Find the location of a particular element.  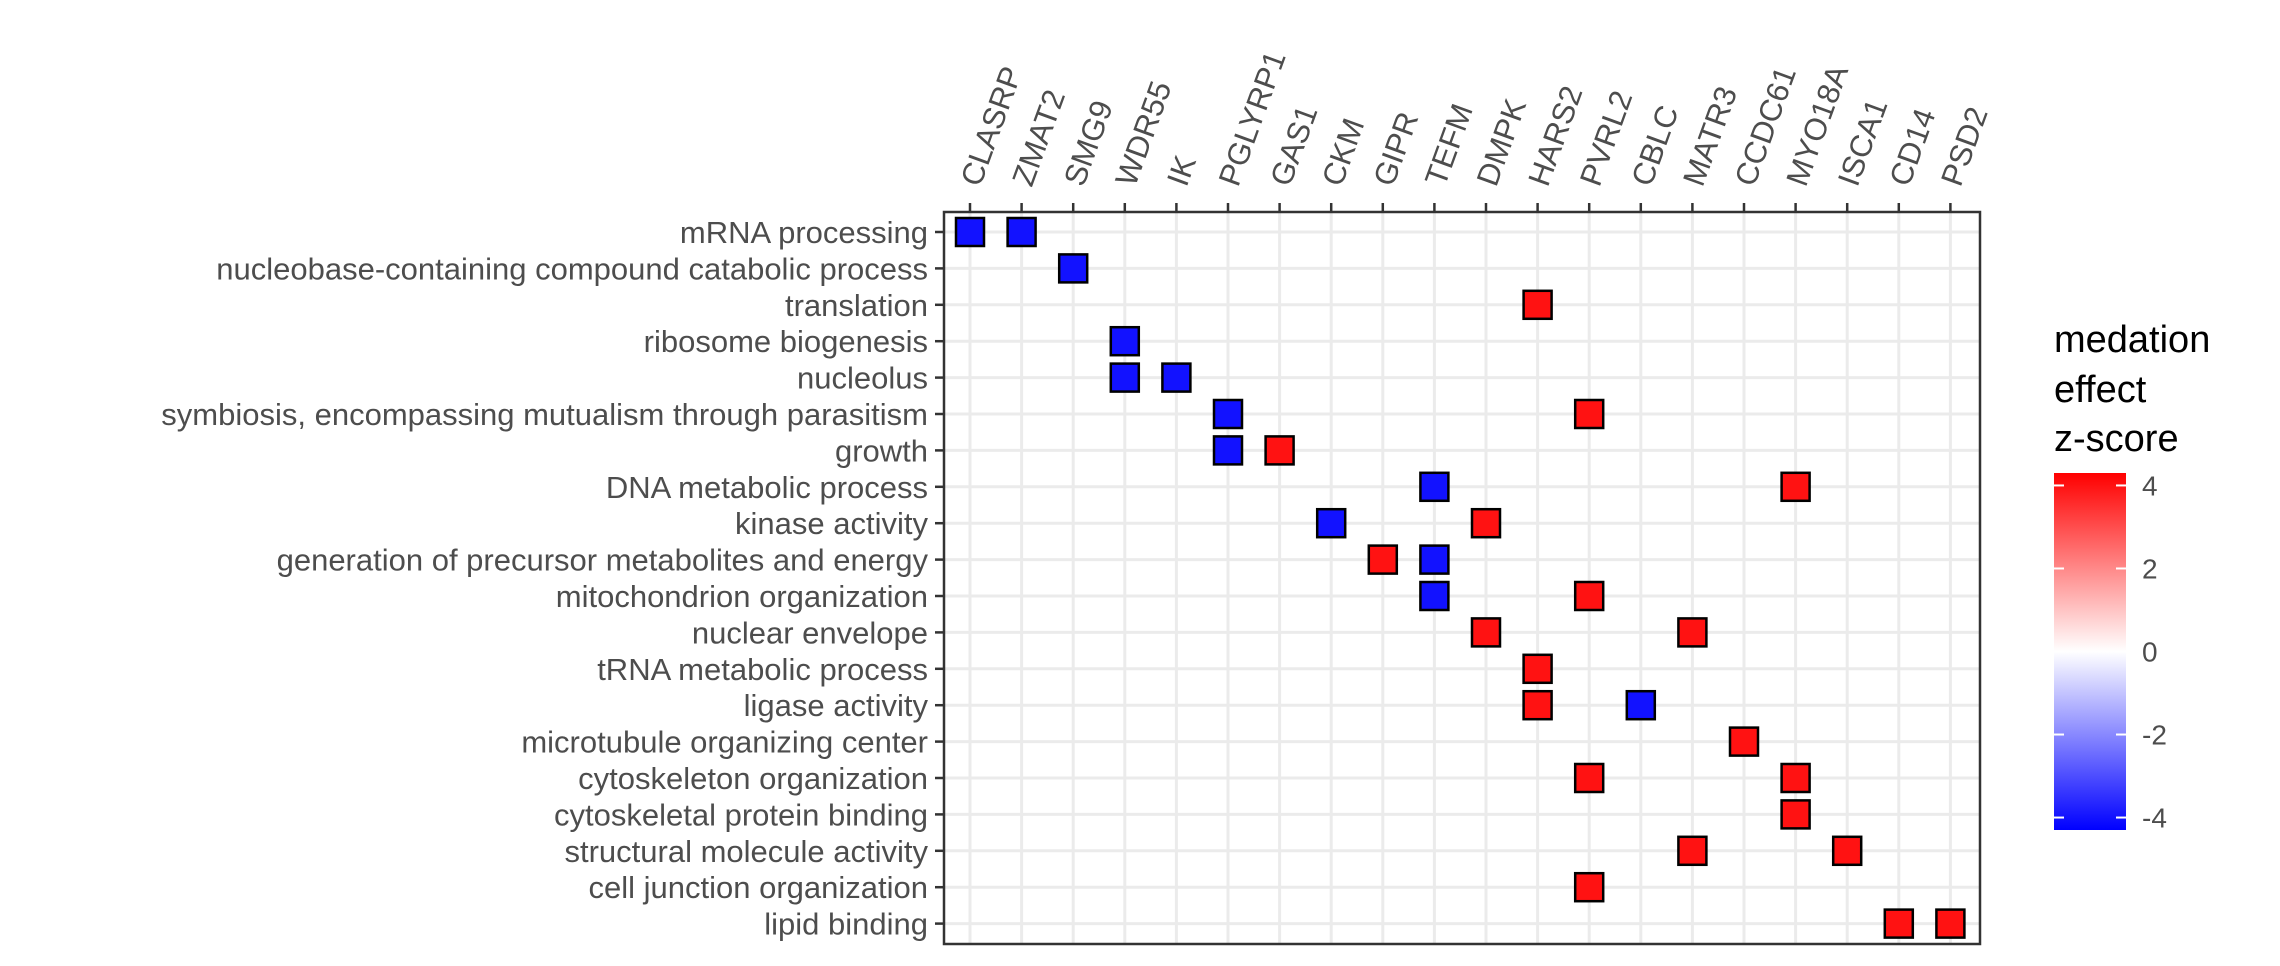

color-legend: medation effect z-score 4 2 0 -2 -4 is located at coordinates (2132, 576).